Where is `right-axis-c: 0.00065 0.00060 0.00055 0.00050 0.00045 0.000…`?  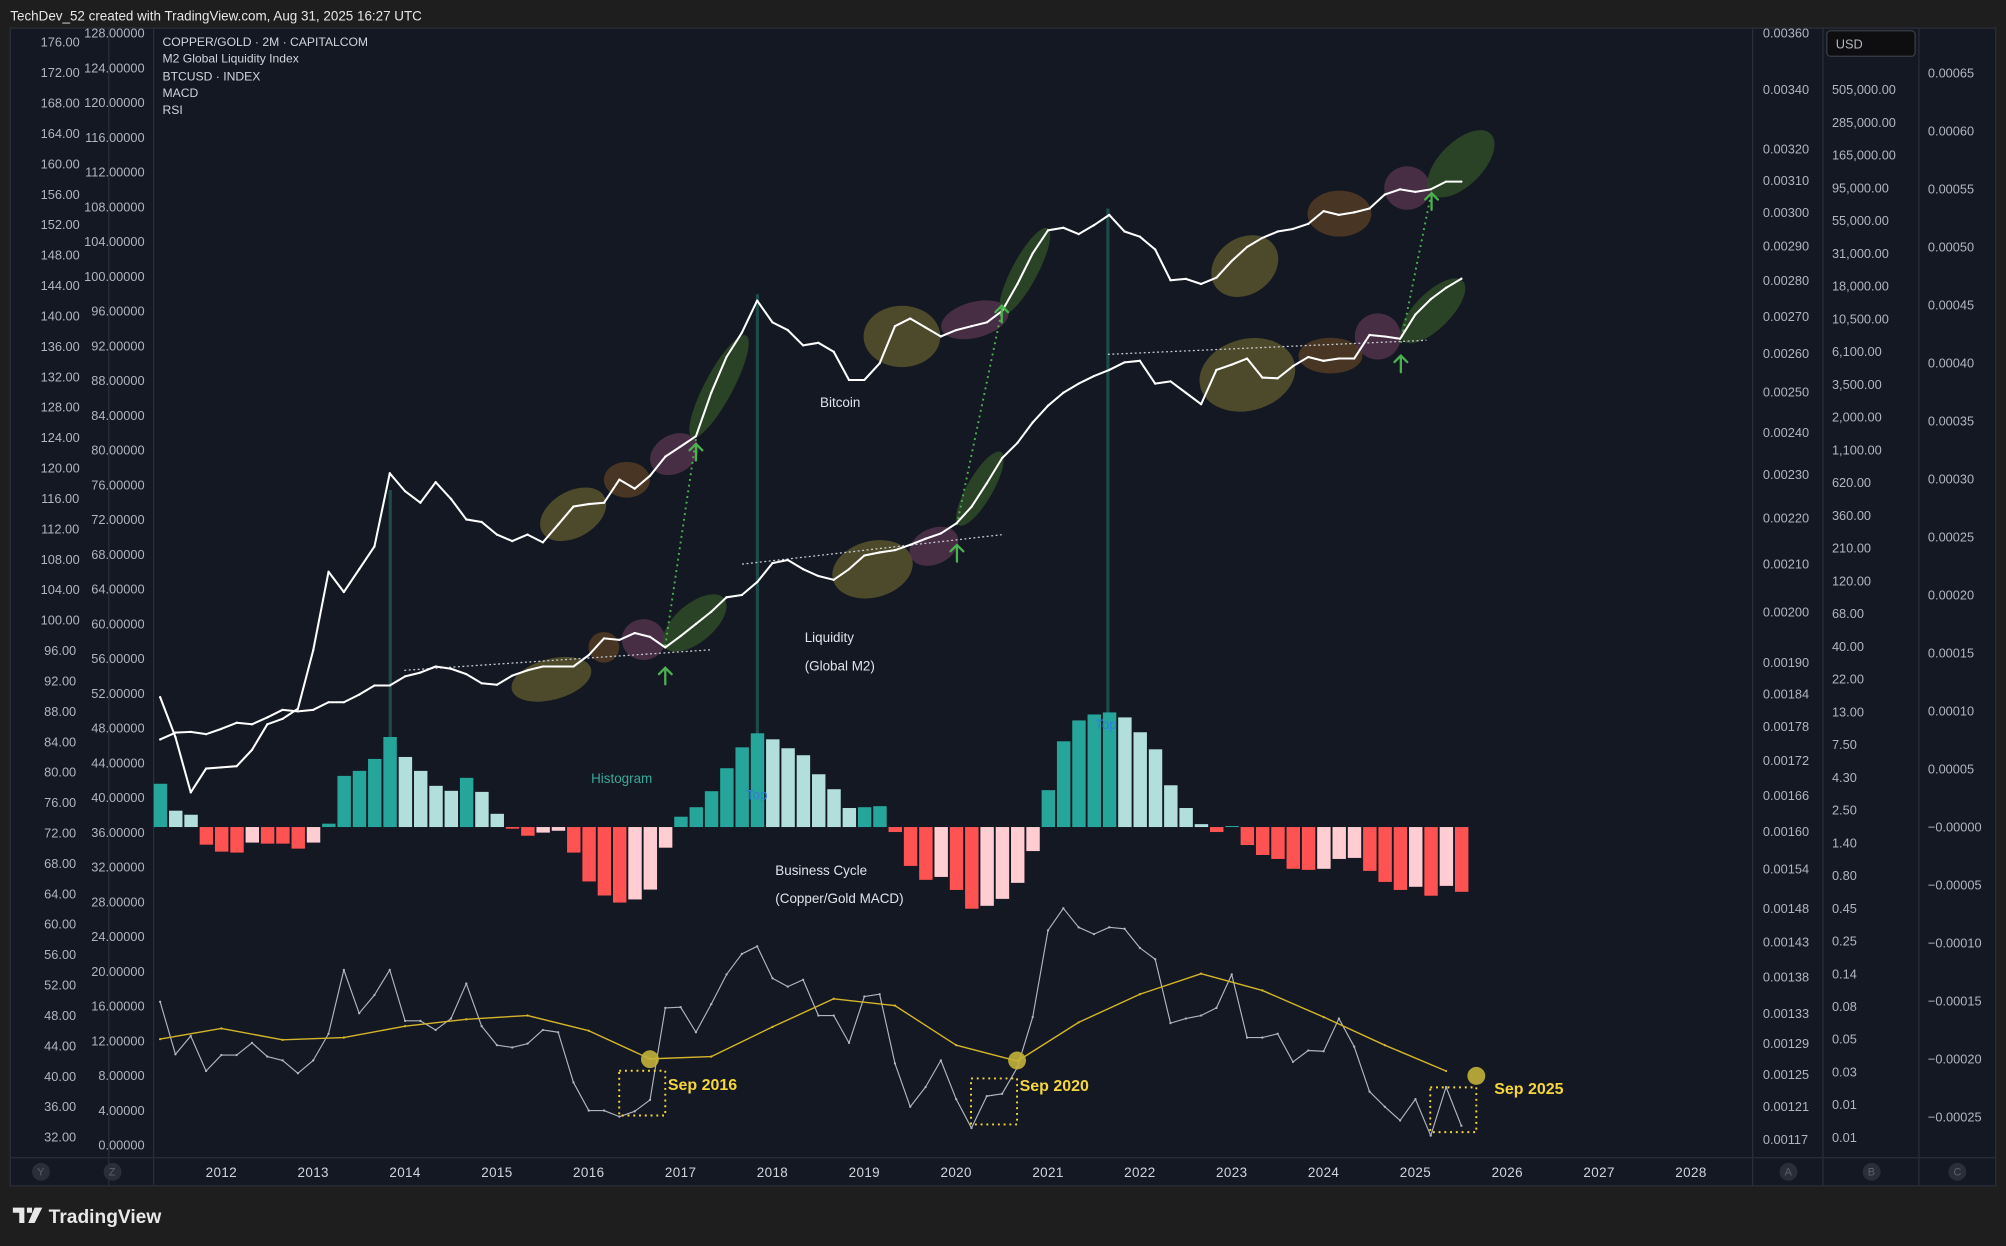
right-axis-c: 0.00065 0.00060 0.00055 0.00050 0.00045 0.000… is located at coordinates (1955, 594).